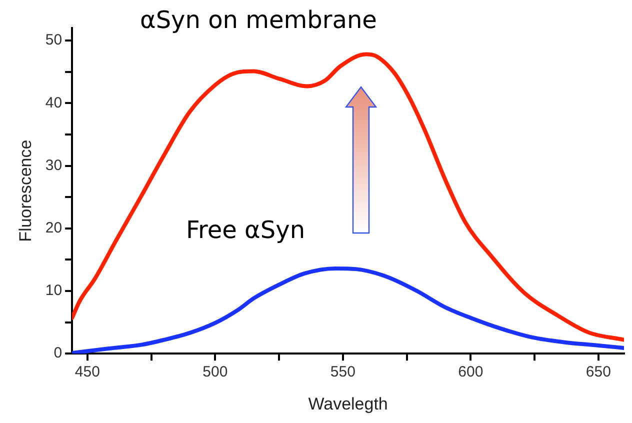  I want to click on y-tick-label: 50, so click(53, 40).